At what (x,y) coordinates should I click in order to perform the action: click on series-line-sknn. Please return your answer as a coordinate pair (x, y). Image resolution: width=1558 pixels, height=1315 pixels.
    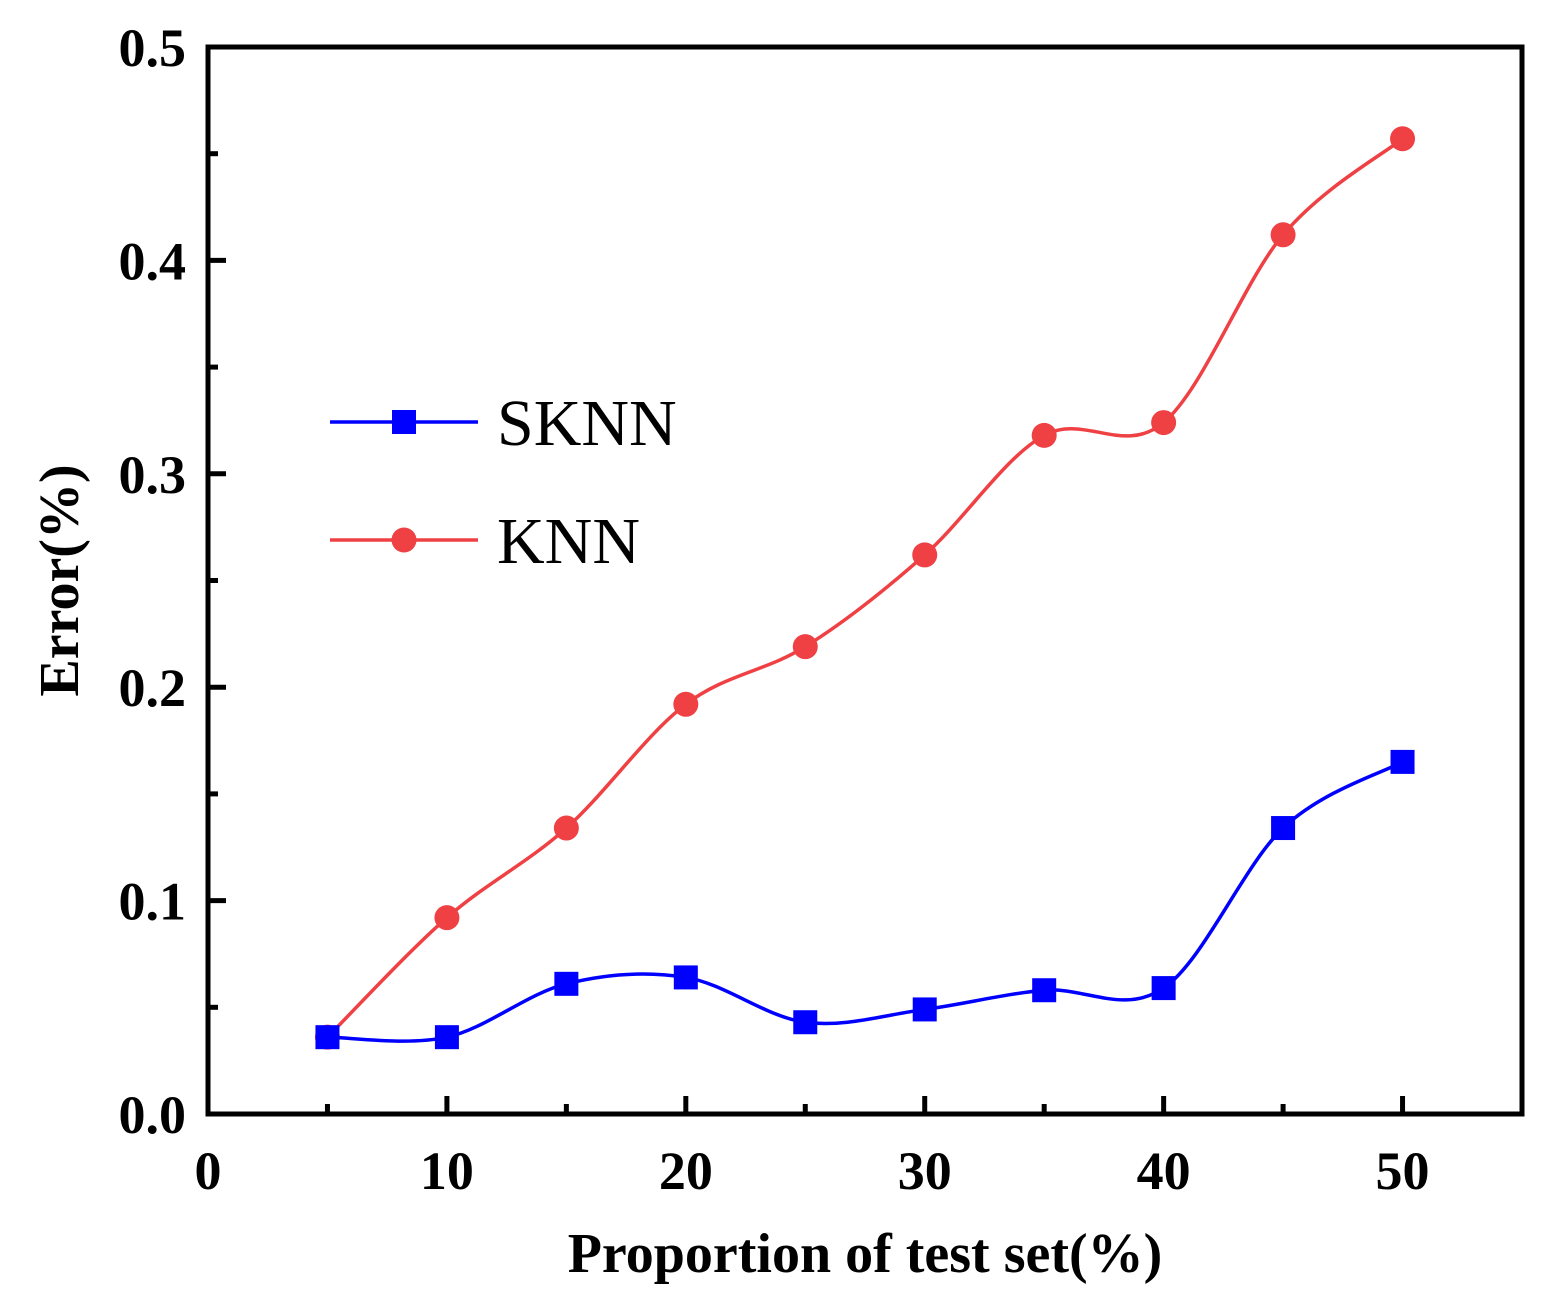
    Looking at the image, I should click on (865, 901).